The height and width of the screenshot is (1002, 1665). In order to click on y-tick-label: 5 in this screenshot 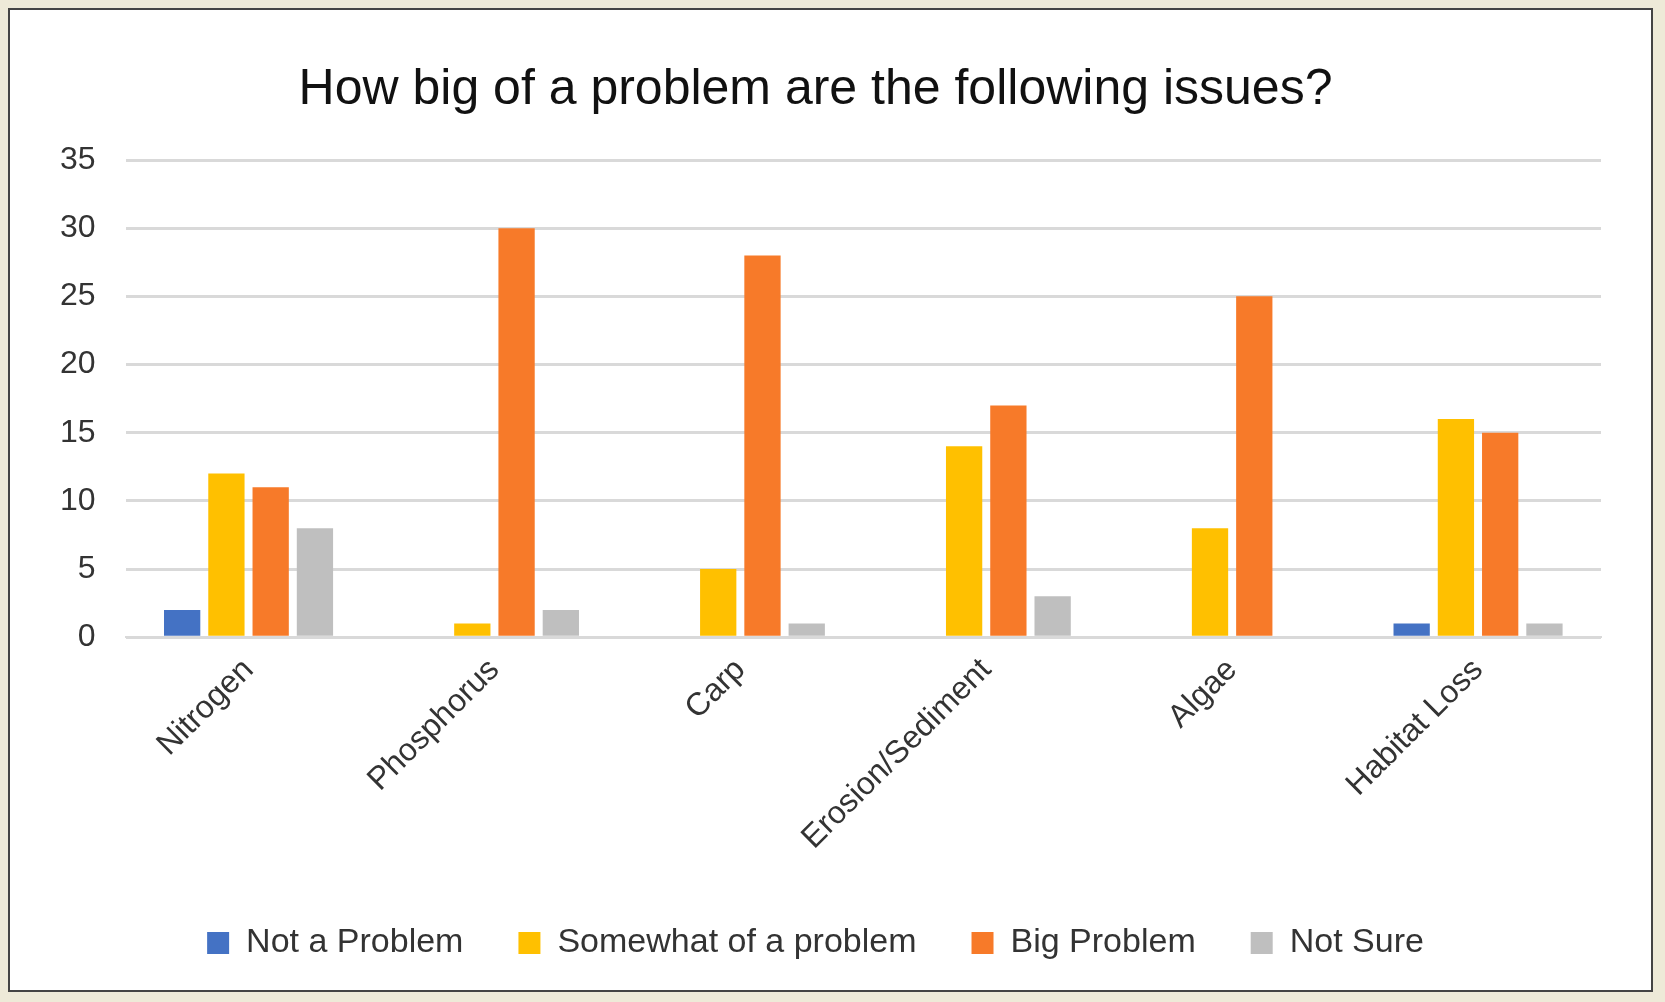, I will do `click(86, 566)`.